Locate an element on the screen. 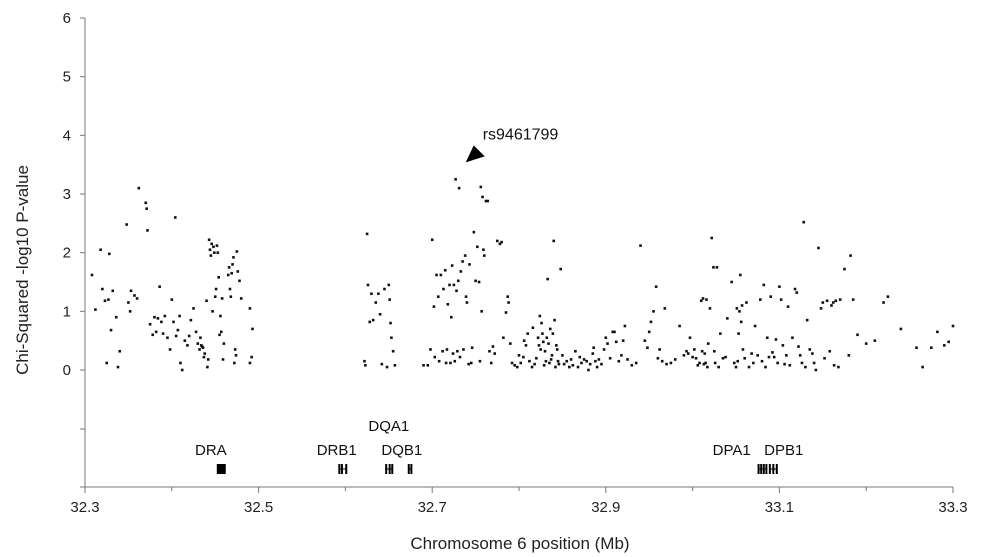 This screenshot has width=983, height=557. gene-label-dra: DRA is located at coordinates (211, 450).